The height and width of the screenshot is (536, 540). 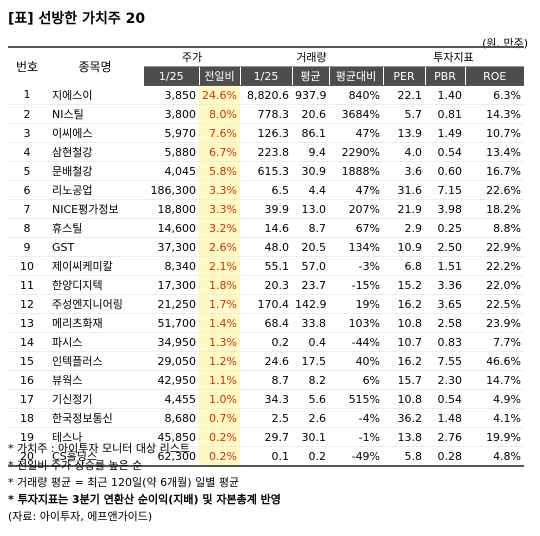 I want to click on cell-no: 9, so click(x=27, y=247).